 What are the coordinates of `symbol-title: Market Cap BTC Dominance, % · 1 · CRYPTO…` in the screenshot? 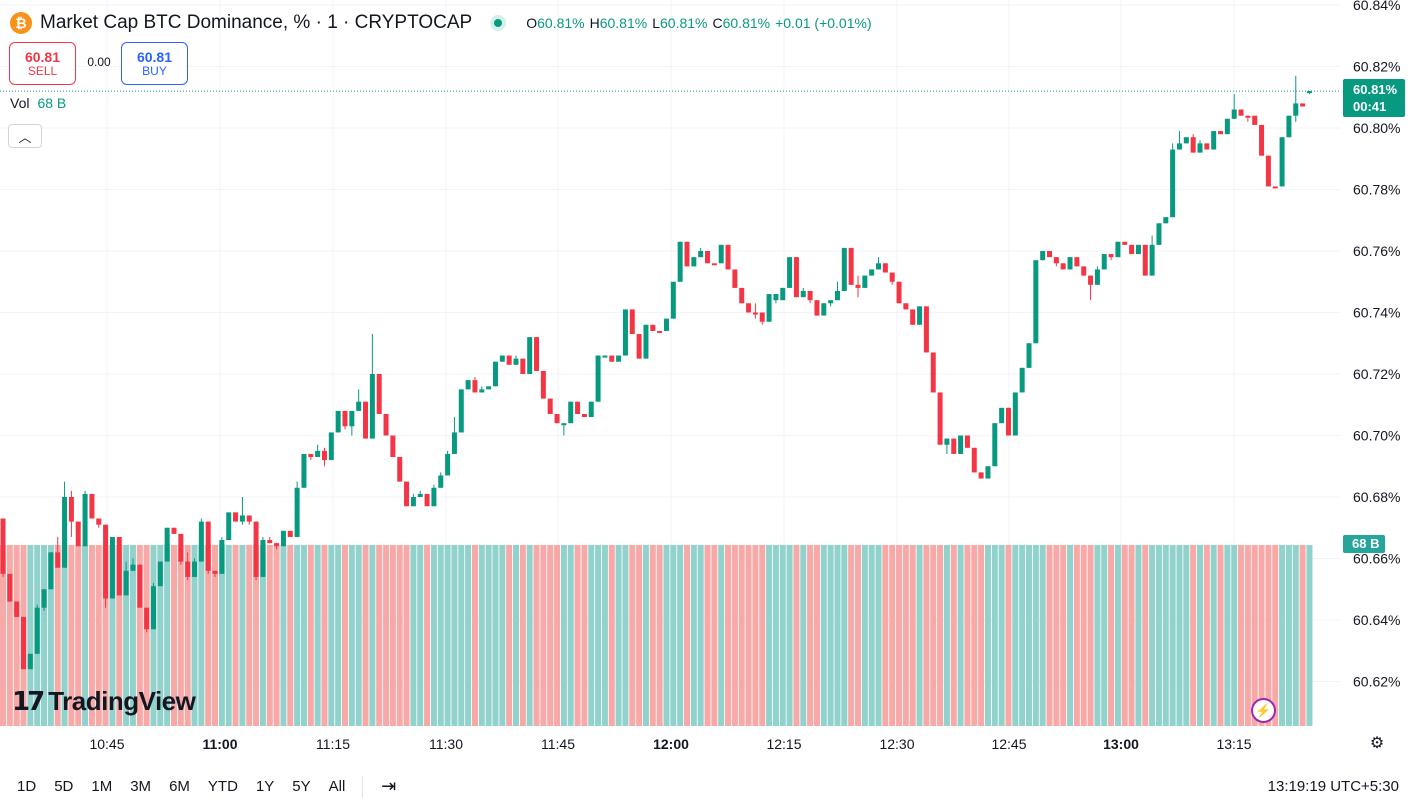 It's located at (256, 22).